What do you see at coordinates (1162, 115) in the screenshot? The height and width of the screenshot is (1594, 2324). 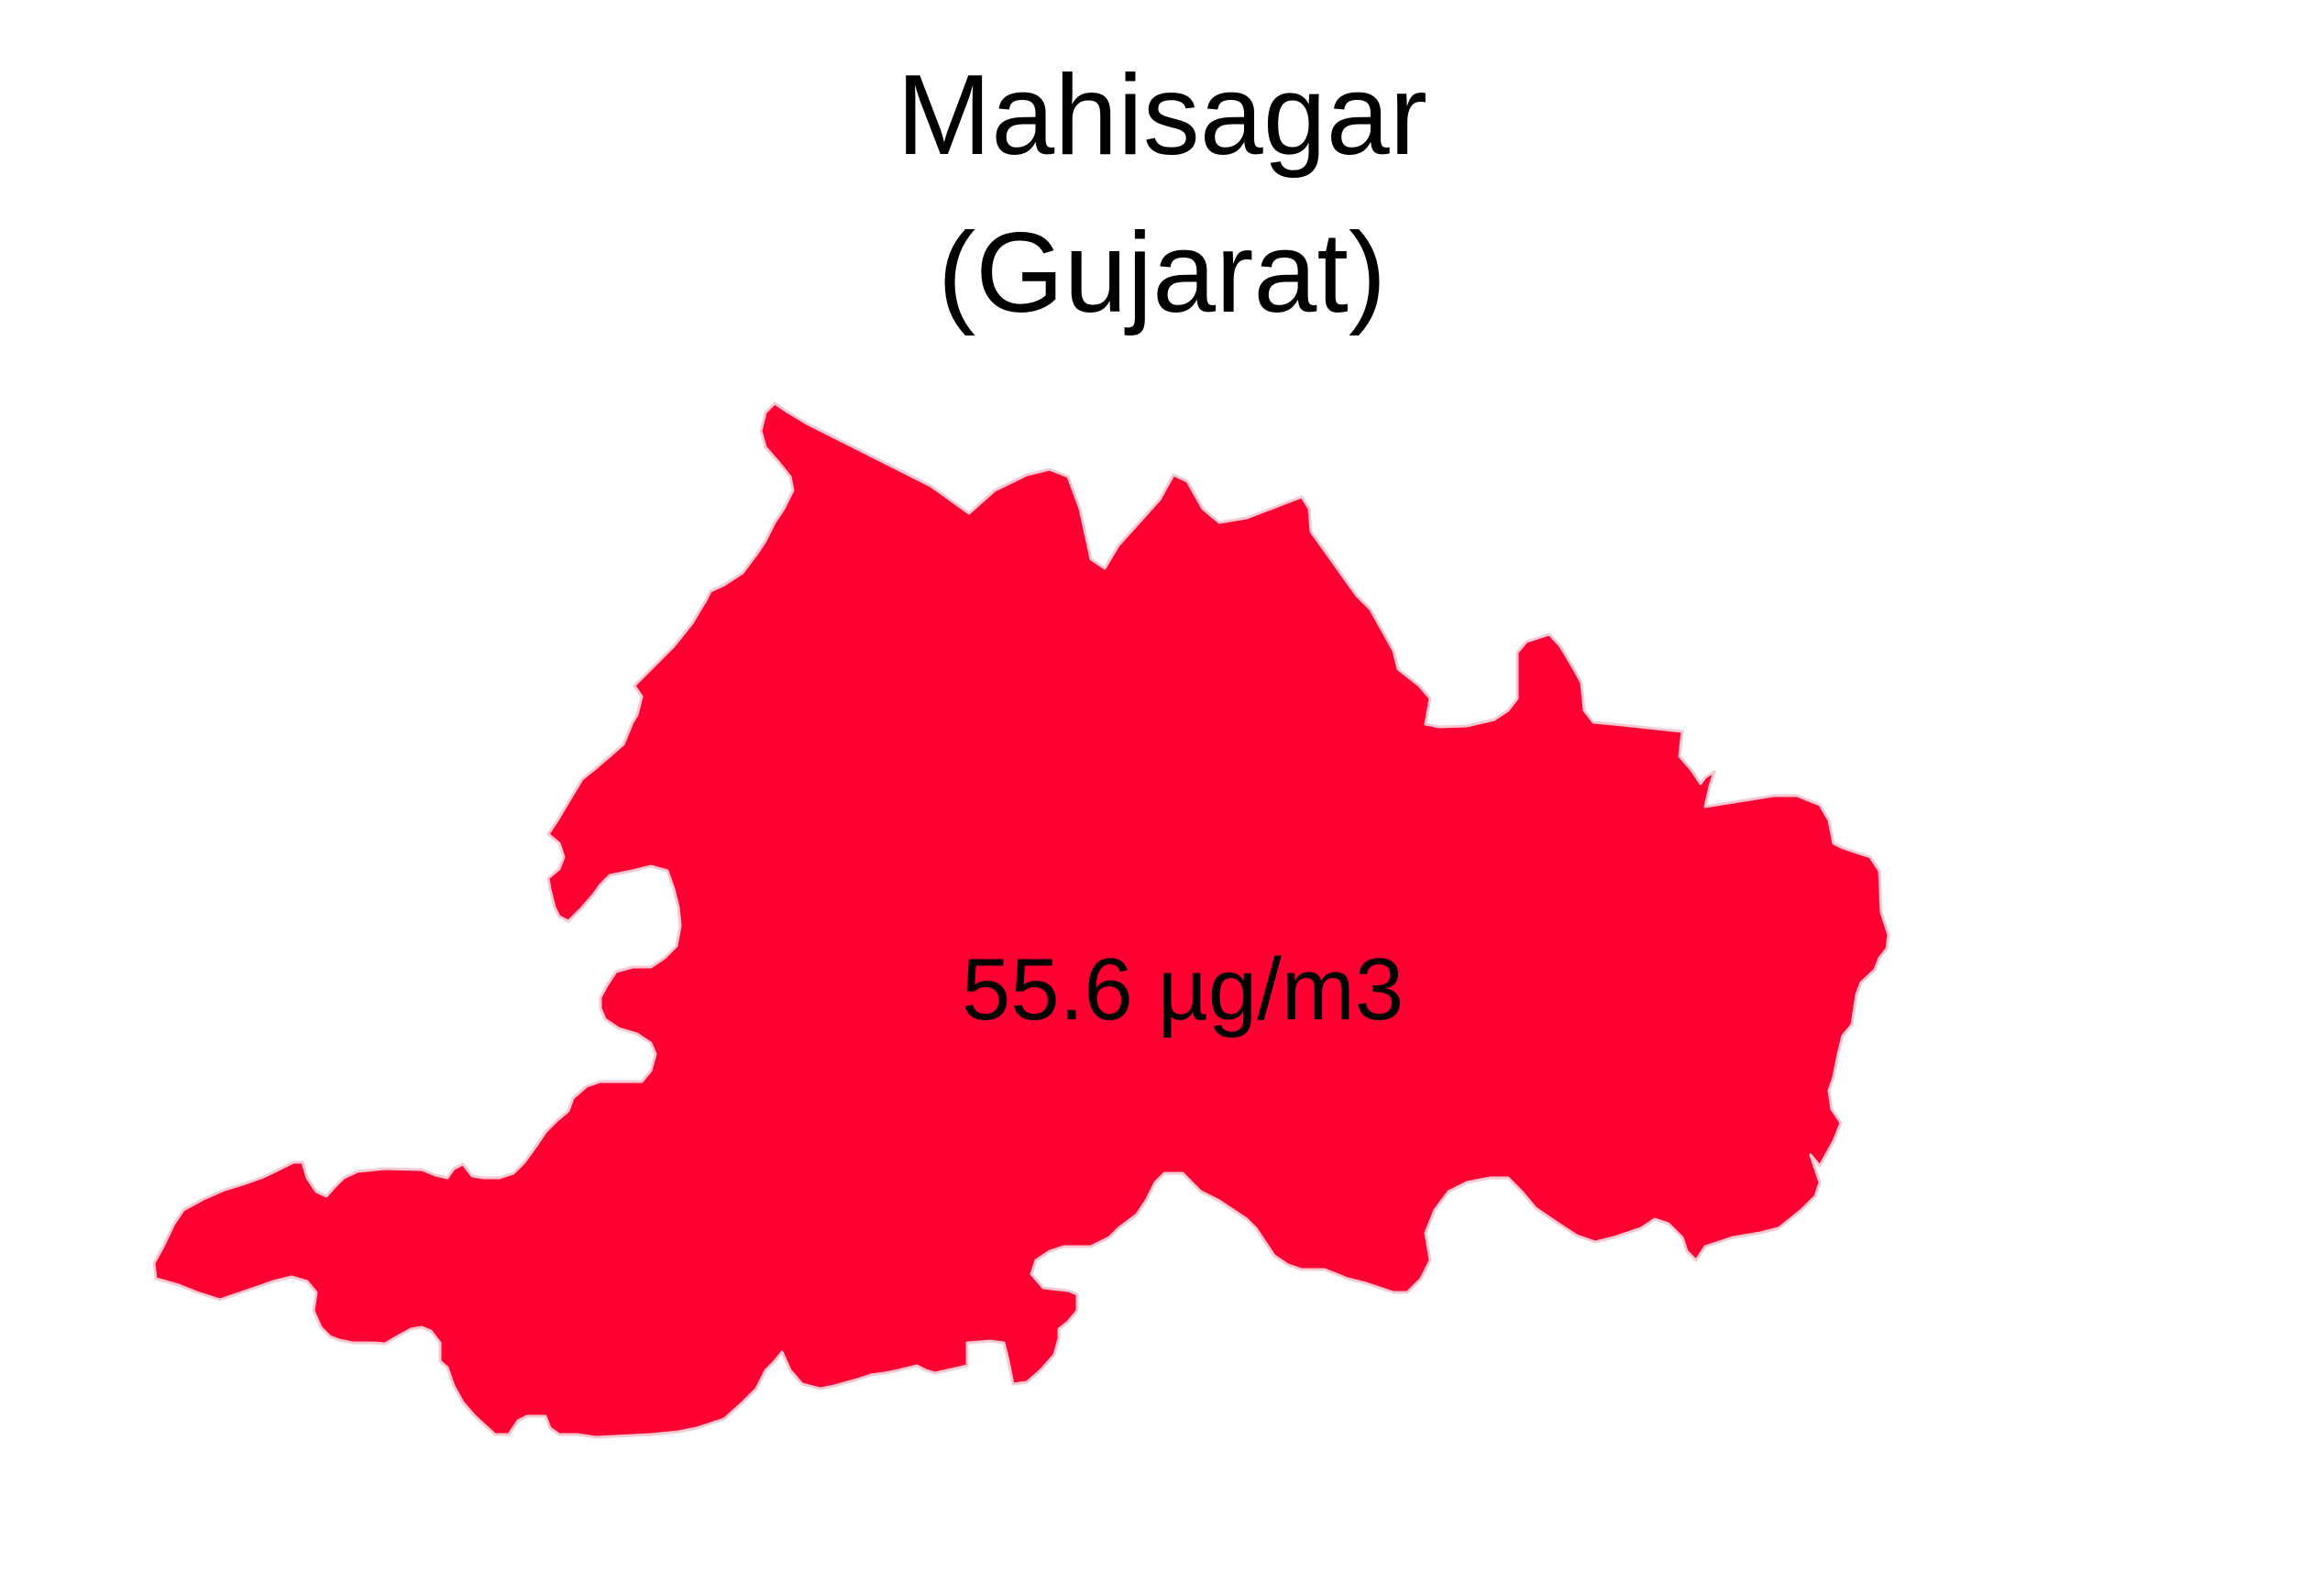 I see `map-title: Mahisagar` at bounding box center [1162, 115].